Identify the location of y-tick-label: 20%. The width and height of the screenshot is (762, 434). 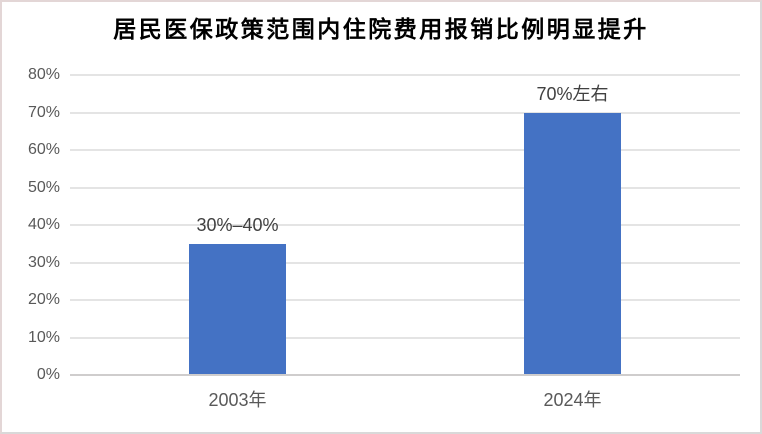
(43, 299).